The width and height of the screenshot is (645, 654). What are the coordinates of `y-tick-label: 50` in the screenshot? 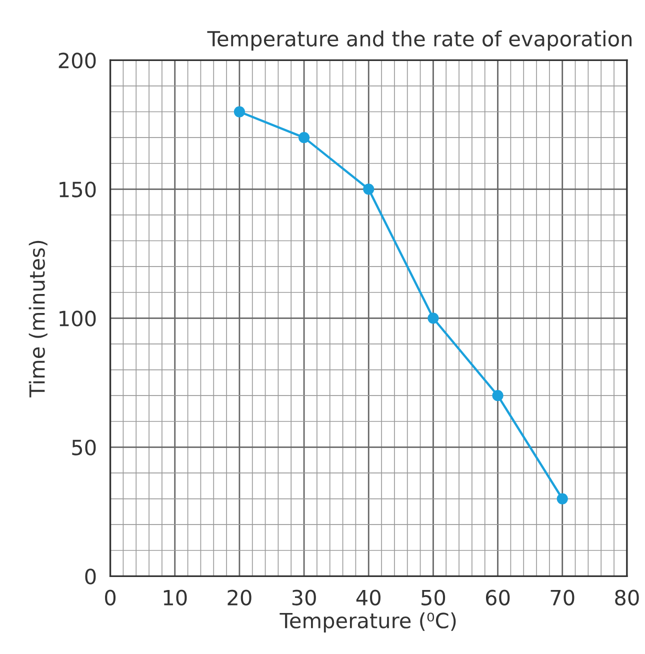 It's located at (84, 448).